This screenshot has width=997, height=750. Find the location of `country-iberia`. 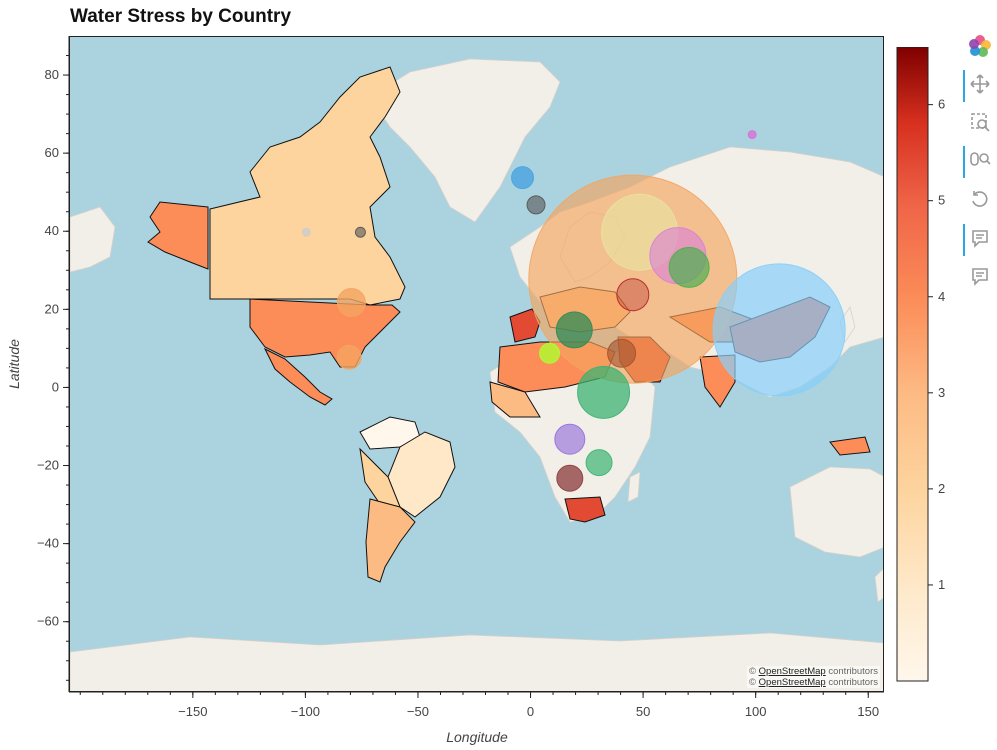

country-iberia is located at coordinates (525, 325).